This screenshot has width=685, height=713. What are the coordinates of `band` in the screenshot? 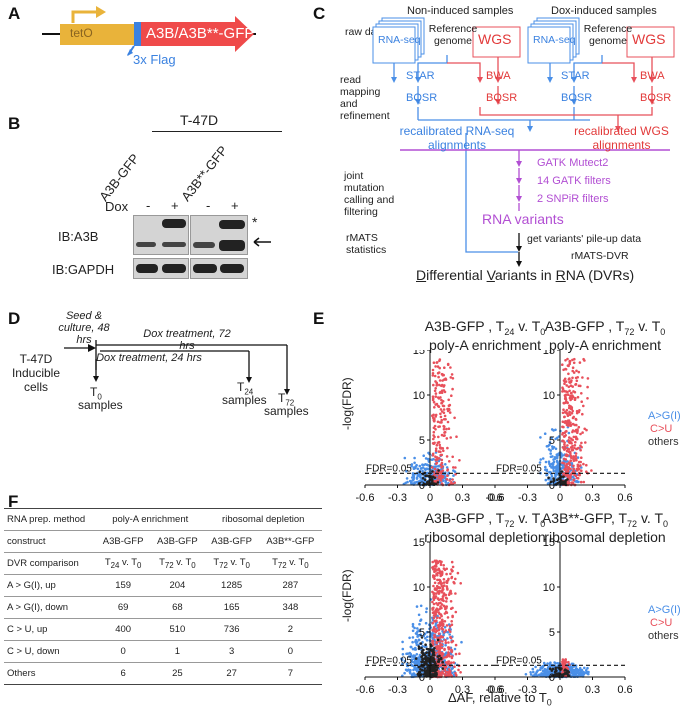 It's located at (232, 245).